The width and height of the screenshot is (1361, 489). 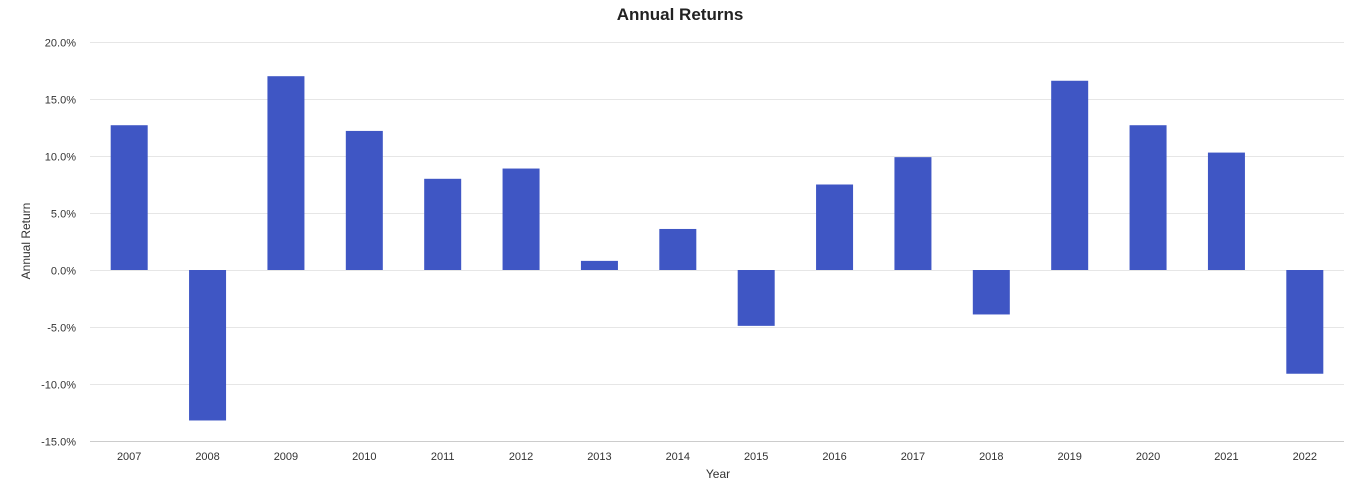 What do you see at coordinates (208, 345) in the screenshot?
I see `bar-2008` at bounding box center [208, 345].